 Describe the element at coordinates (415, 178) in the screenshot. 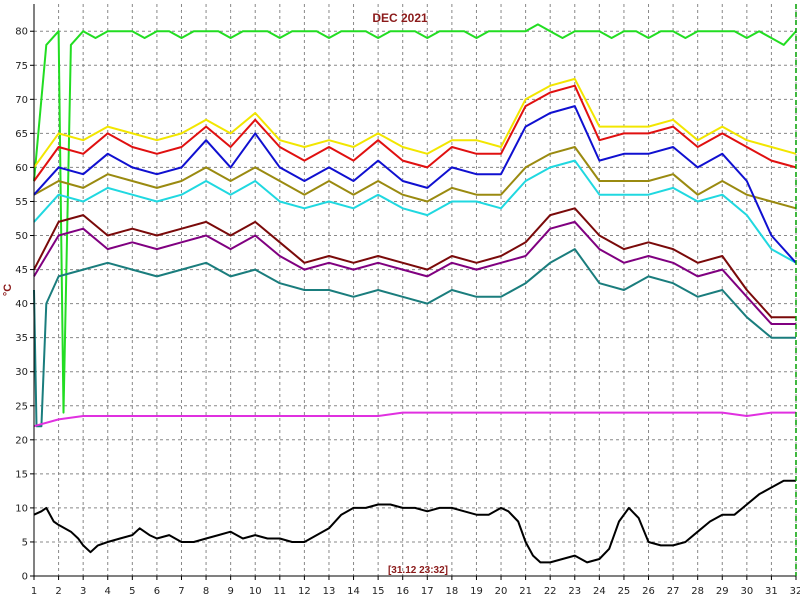

I see `series-line-olive` at that location.